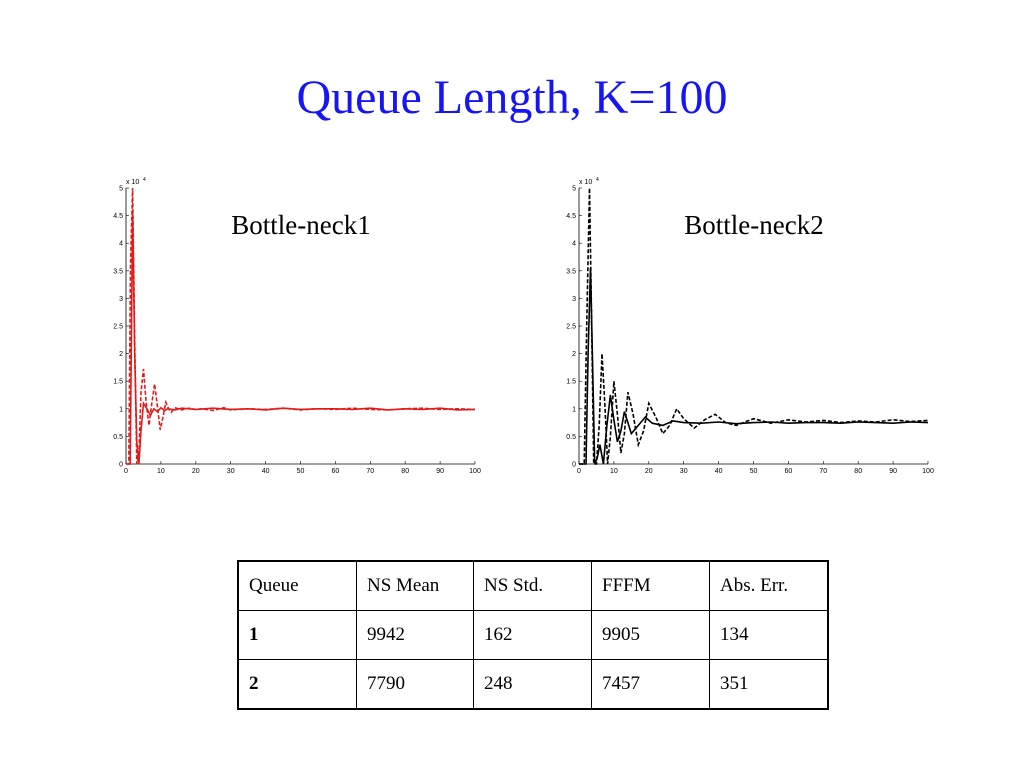  I want to click on table-cell: 7457, so click(650, 684).